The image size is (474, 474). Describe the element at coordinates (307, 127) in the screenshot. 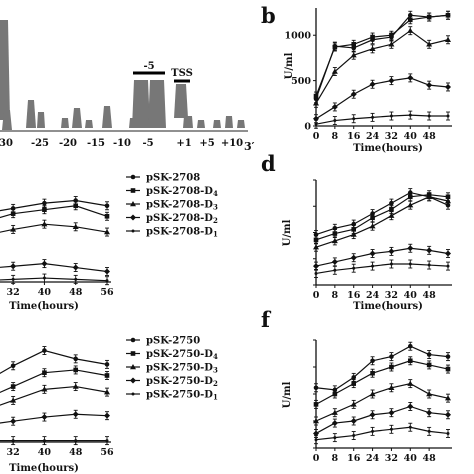

I see `y-tick-label: 0` at that location.